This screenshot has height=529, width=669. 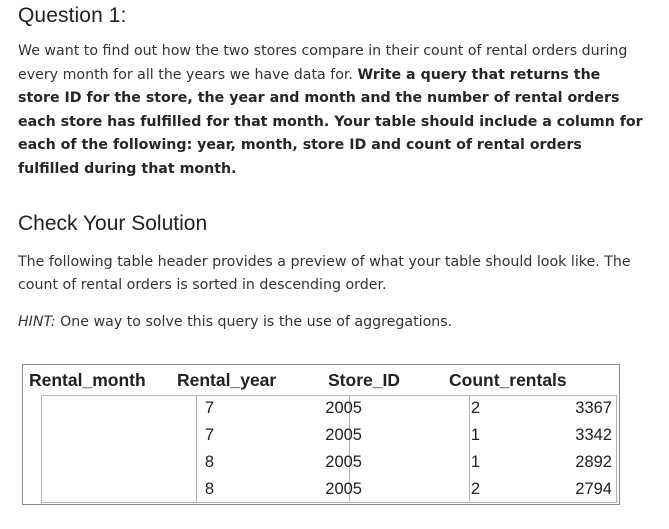 What do you see at coordinates (227, 380) in the screenshot?
I see `header-rental-year: Rental_year` at bounding box center [227, 380].